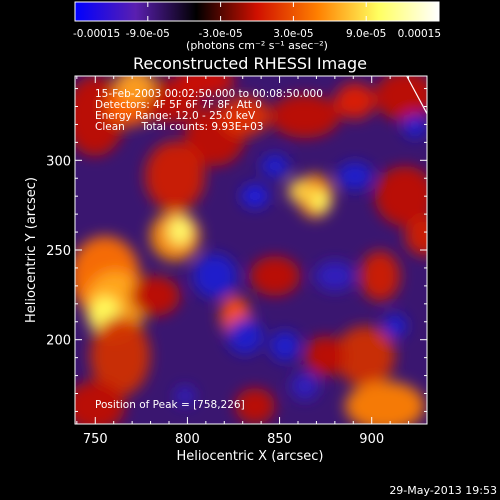 Image resolution: width=500 pixels, height=500 pixels. I want to click on colorbar-tick-label: 9.0e-05, so click(366, 34).